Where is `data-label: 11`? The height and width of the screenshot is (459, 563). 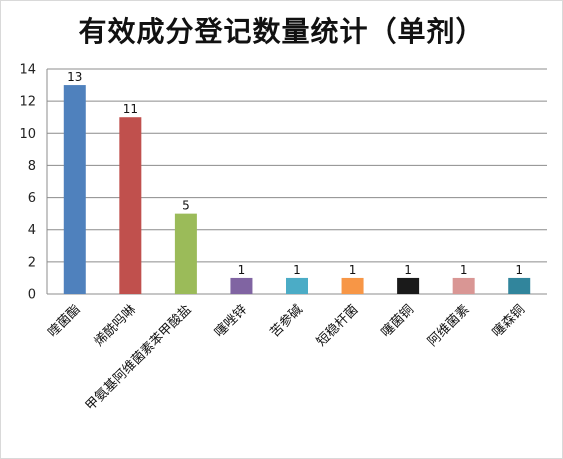 data-label: 11 is located at coordinates (130, 109).